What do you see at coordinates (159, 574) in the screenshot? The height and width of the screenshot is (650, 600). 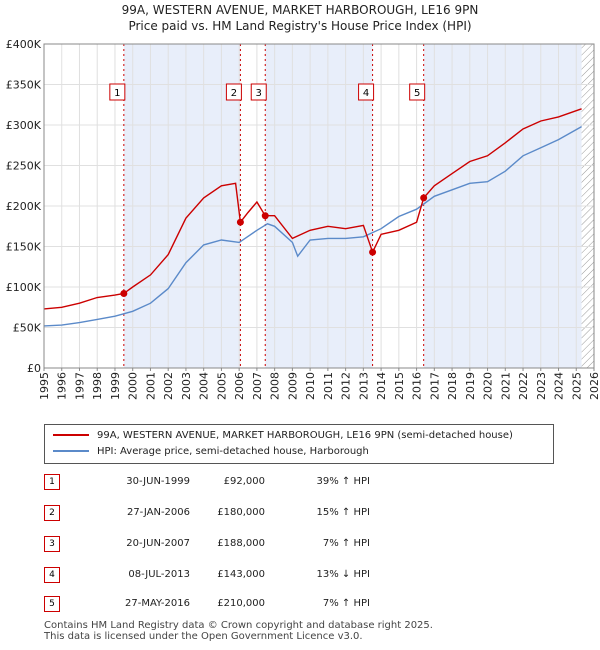 I see `sale-date: 08-JUL-2013` at bounding box center [159, 574].